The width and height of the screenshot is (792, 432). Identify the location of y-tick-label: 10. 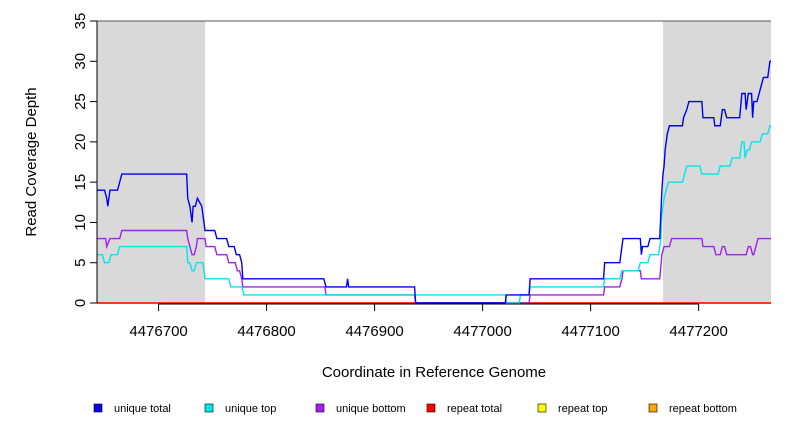
(80, 222).